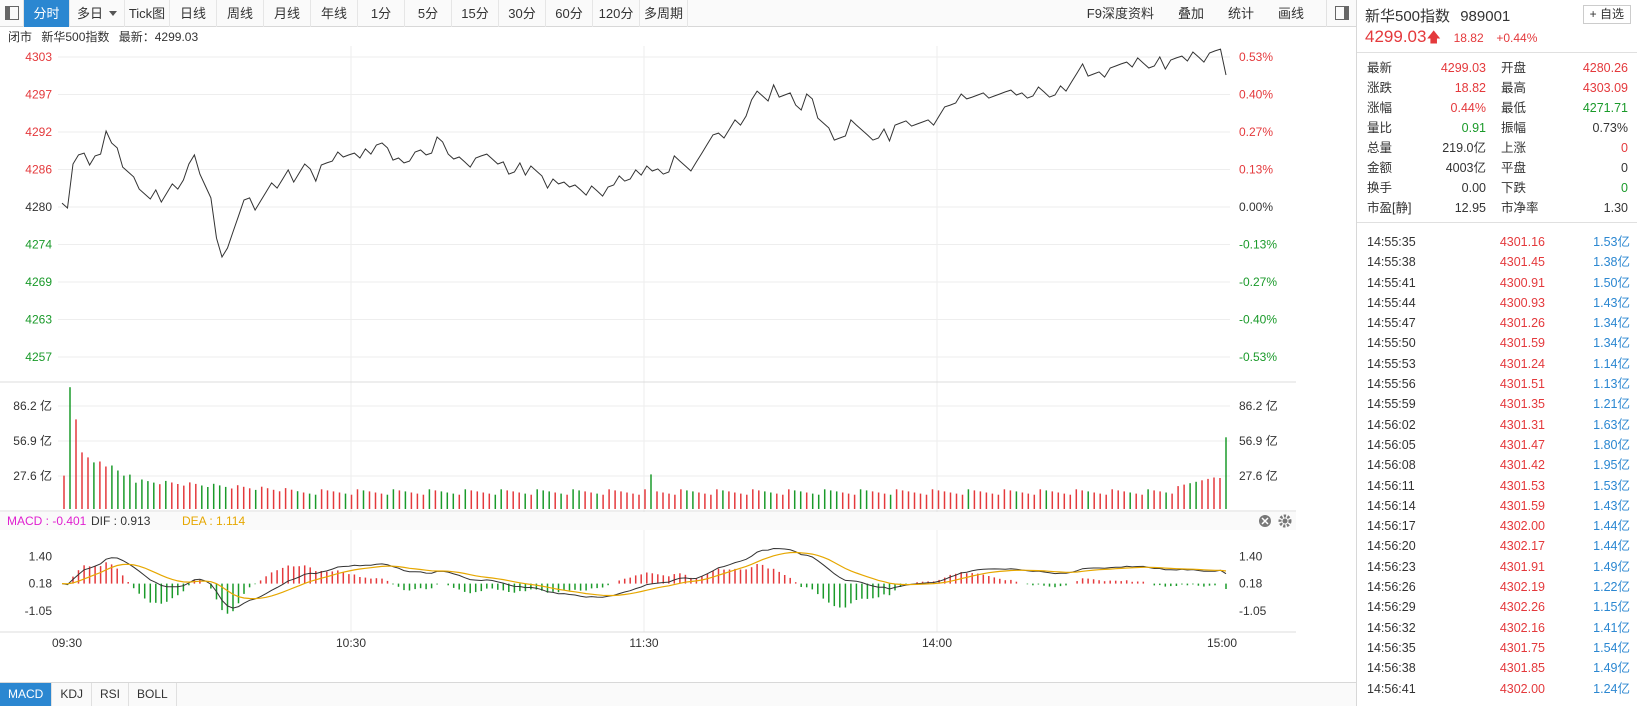  I want to click on tab-9: 15分, so click(475, 13).